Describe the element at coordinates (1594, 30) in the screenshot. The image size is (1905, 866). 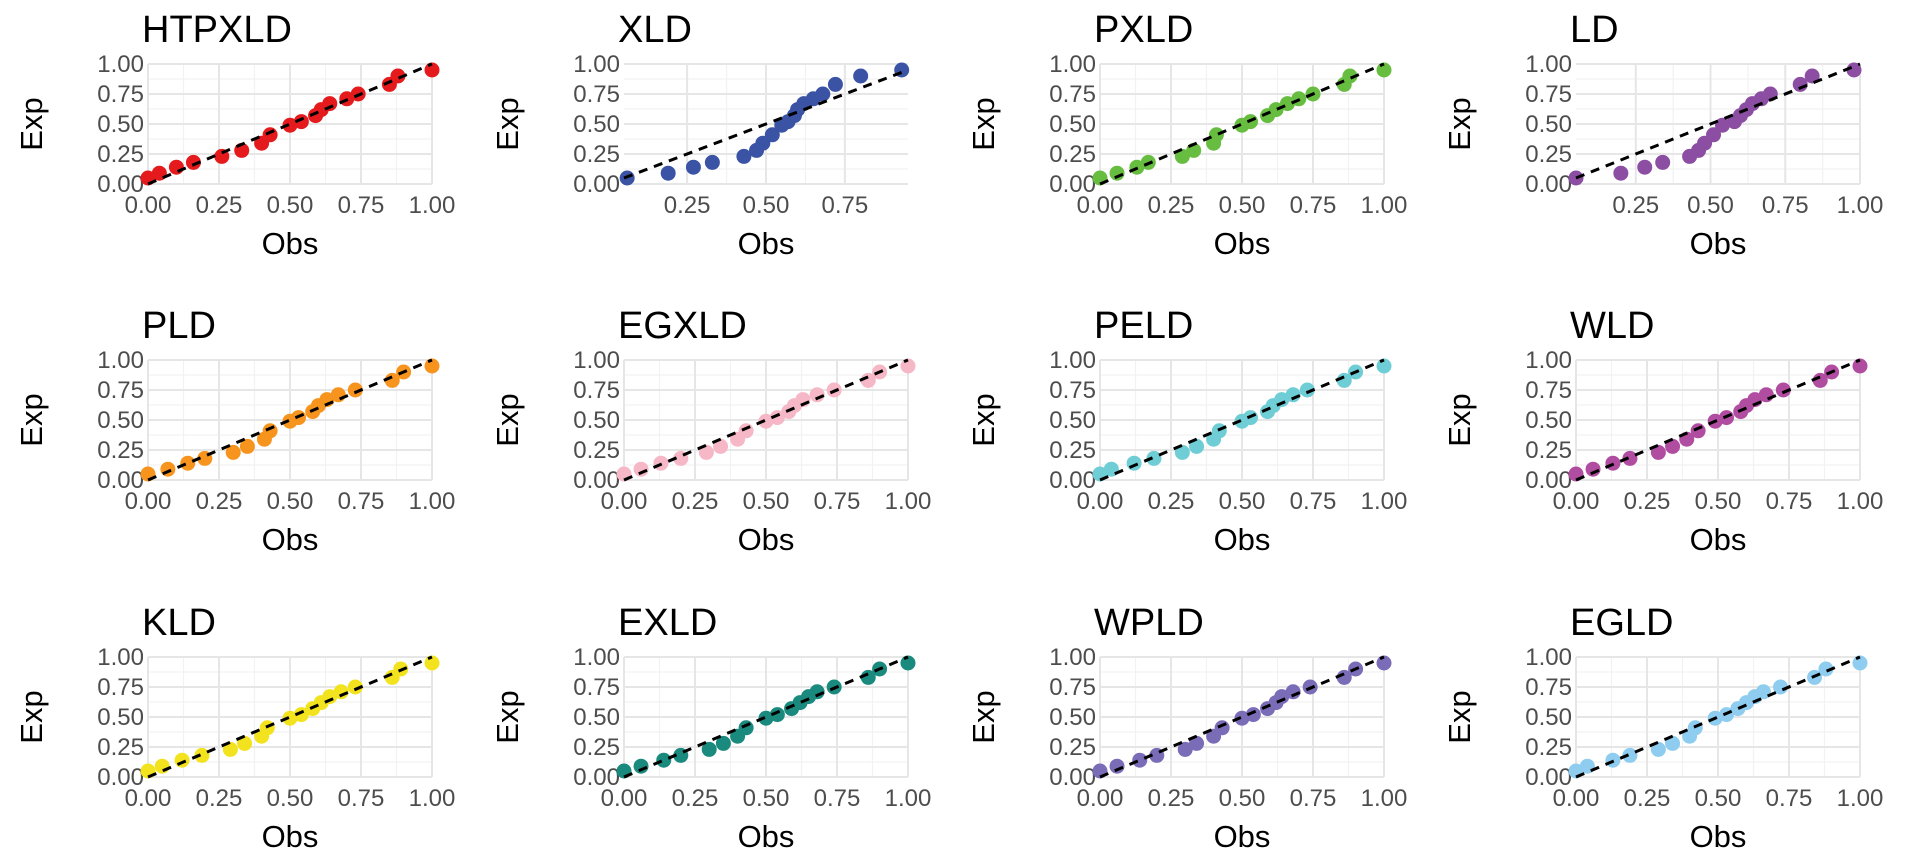
I see `panel-title: LD` at that location.